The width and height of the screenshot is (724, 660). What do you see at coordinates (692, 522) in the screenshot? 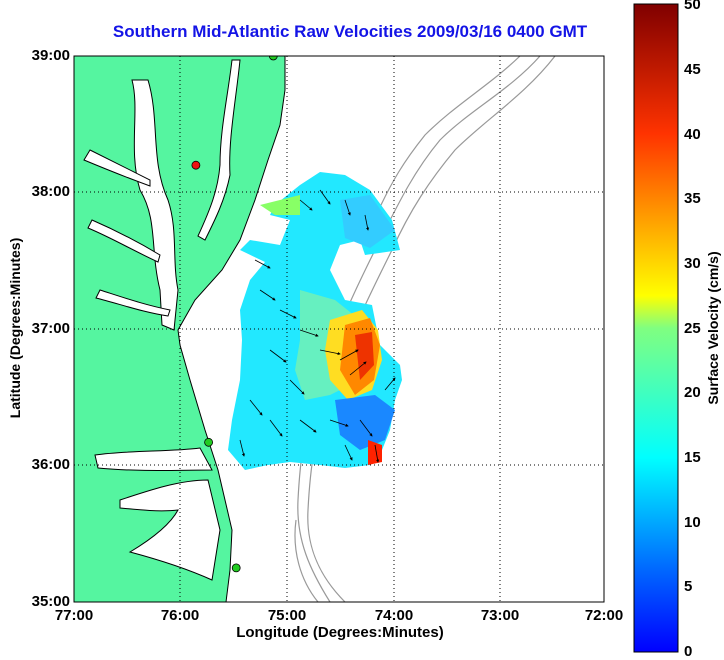
I see `cbtick-10: 10` at bounding box center [692, 522].